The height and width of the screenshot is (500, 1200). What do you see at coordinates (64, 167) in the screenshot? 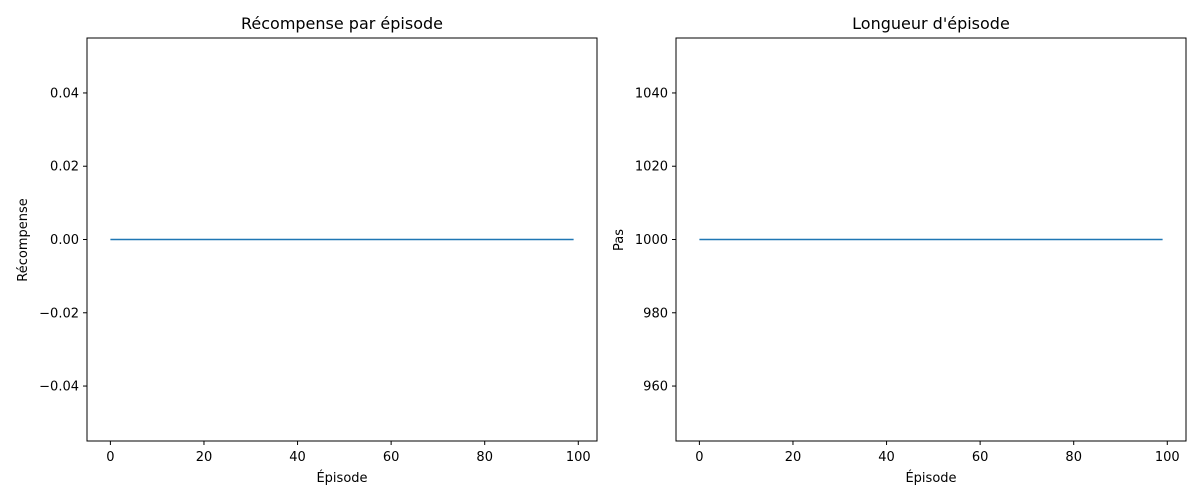
I see `y-tick-label: 0.02` at bounding box center [64, 167].